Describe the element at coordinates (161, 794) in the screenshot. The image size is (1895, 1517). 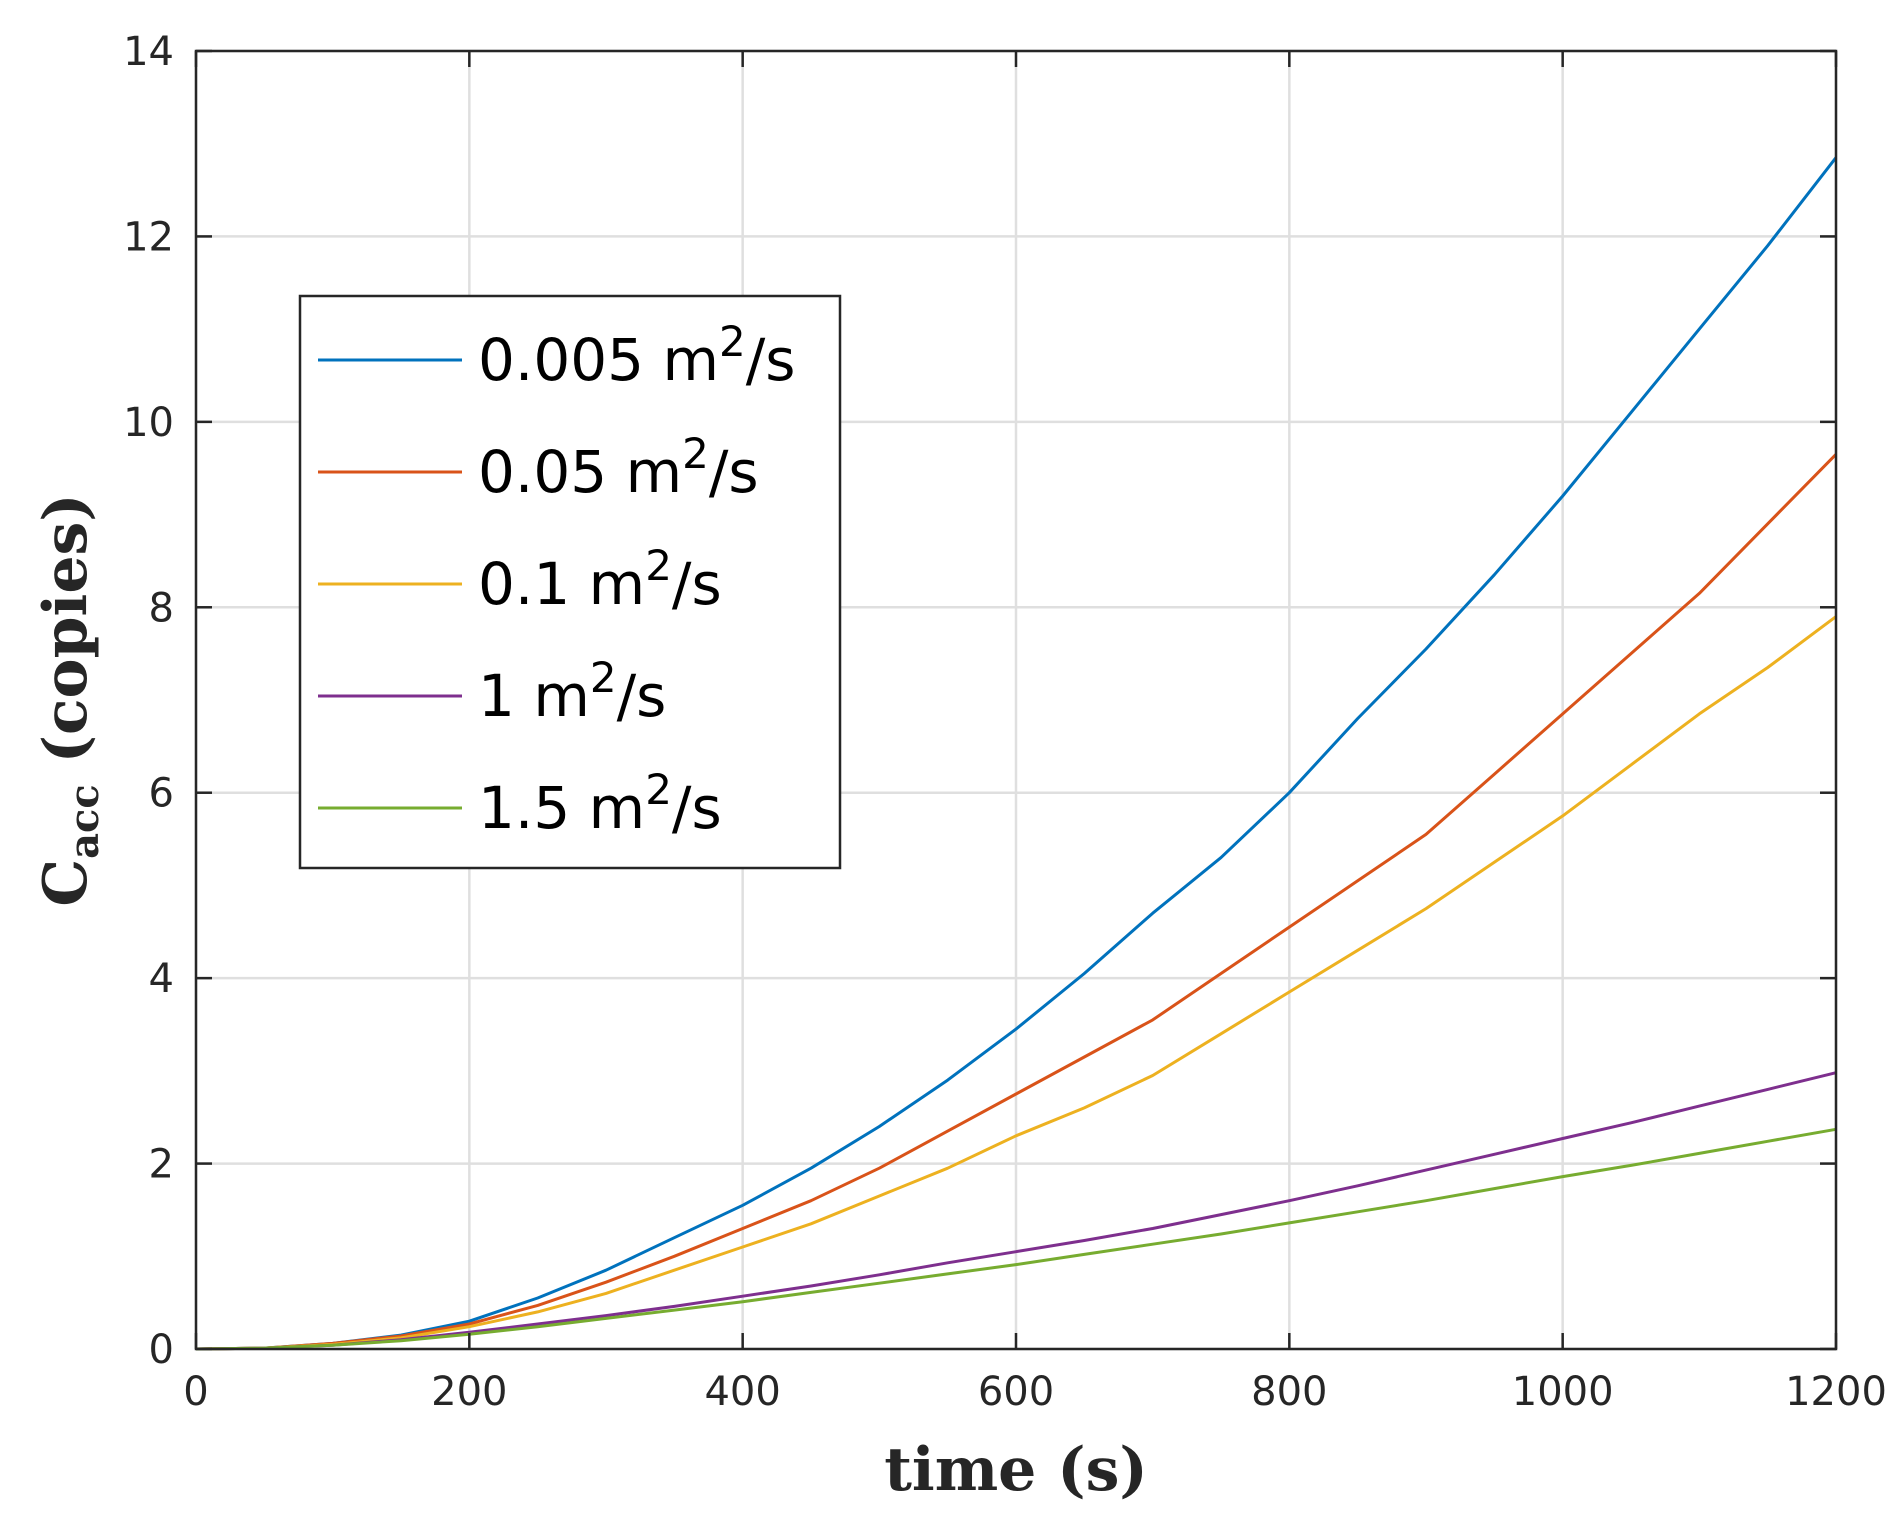
I see `y-tick-label: 6` at that location.